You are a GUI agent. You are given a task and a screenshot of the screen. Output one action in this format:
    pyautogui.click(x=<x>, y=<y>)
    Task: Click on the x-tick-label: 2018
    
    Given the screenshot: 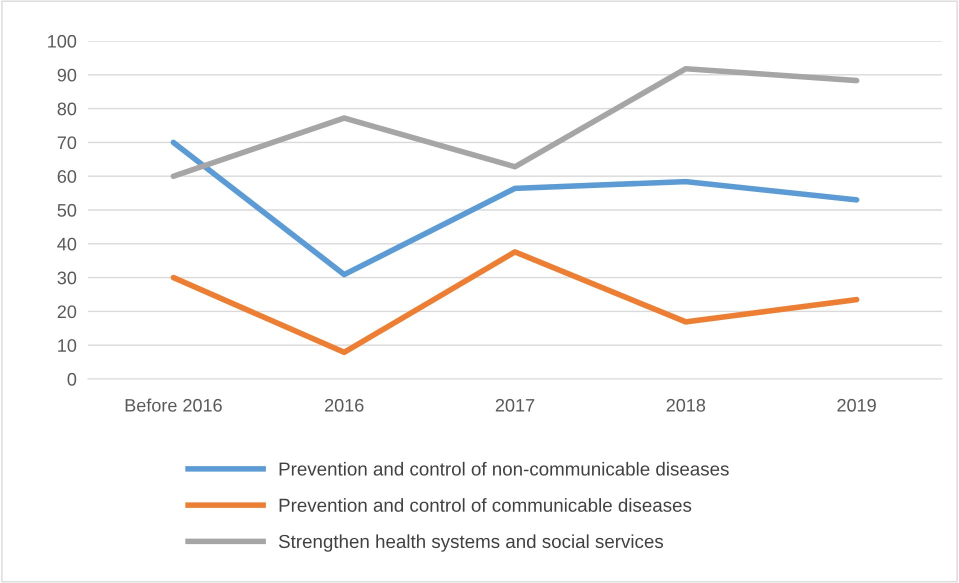 What is the action you would take?
    pyautogui.click(x=686, y=405)
    